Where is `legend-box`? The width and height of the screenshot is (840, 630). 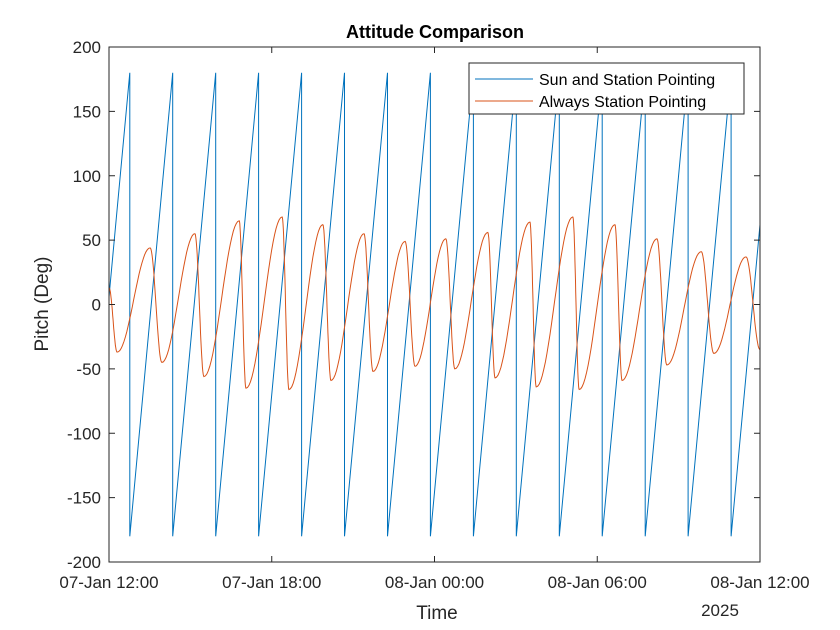 legend-box is located at coordinates (606, 88).